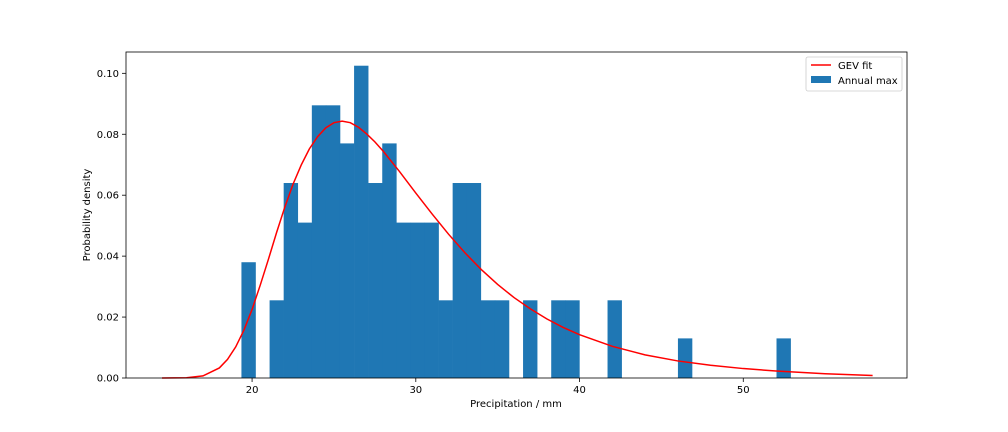 The width and height of the screenshot is (1008, 432). I want to click on x-axis-label: Precipitation / mm, so click(516, 404).